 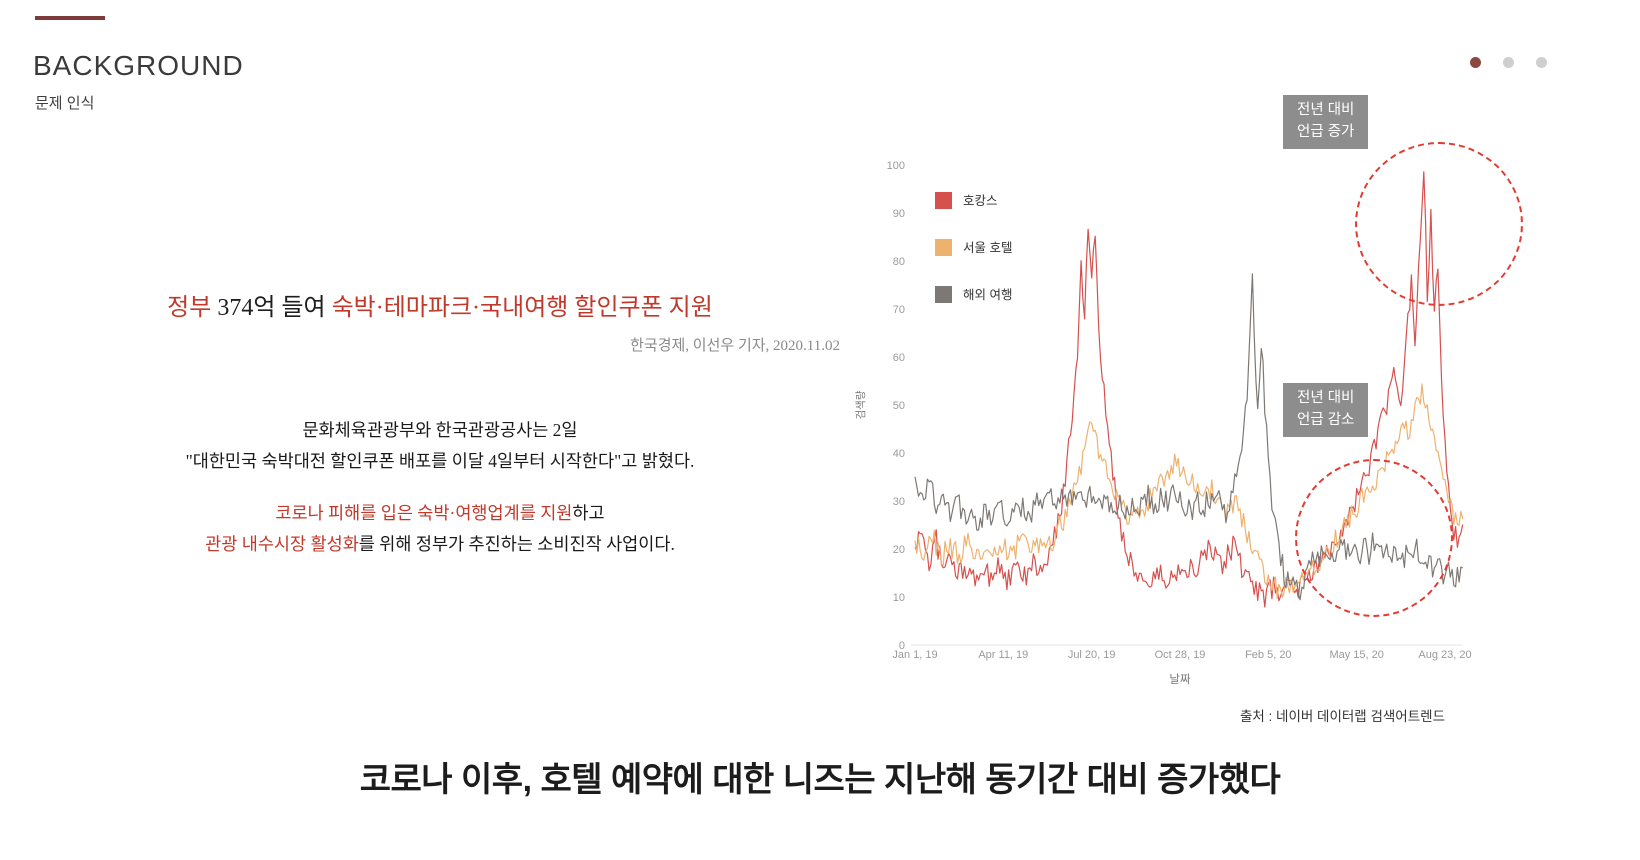 What do you see at coordinates (899, 214) in the screenshot?
I see `y-tick-label: 90` at bounding box center [899, 214].